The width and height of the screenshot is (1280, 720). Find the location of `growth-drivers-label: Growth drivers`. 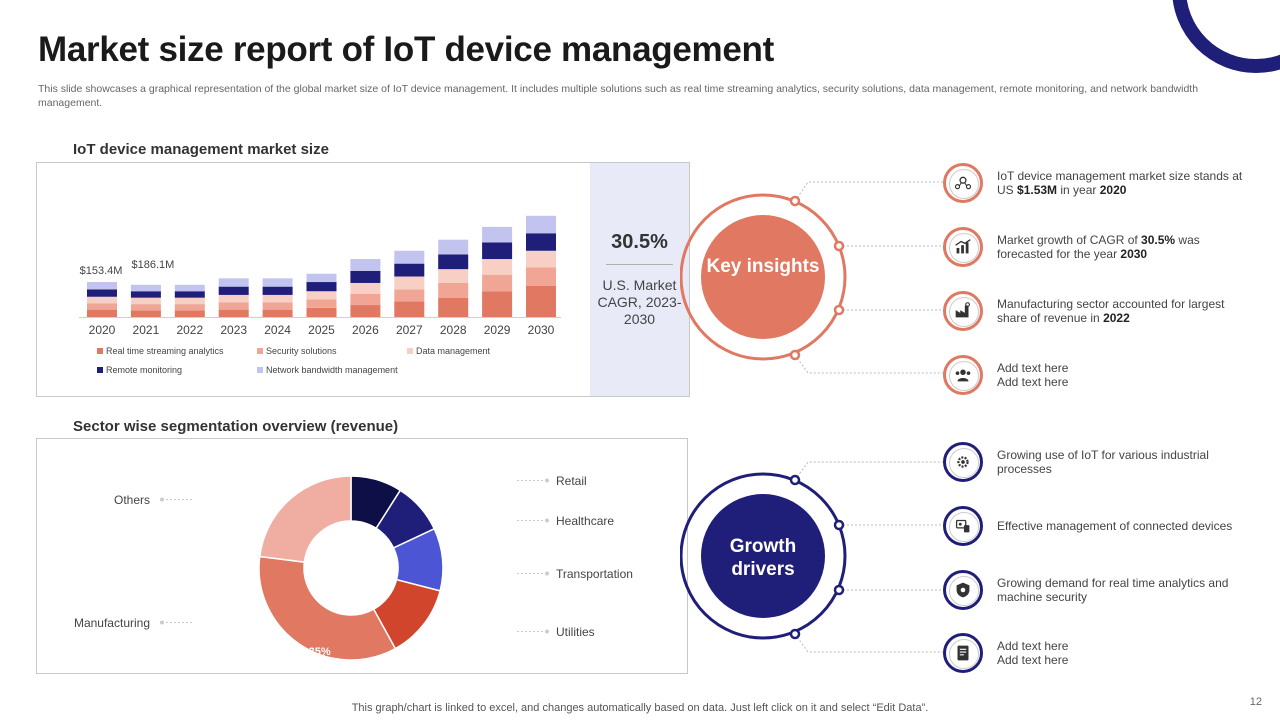

growth-drivers-label: Growth drivers is located at coordinates (763, 558).